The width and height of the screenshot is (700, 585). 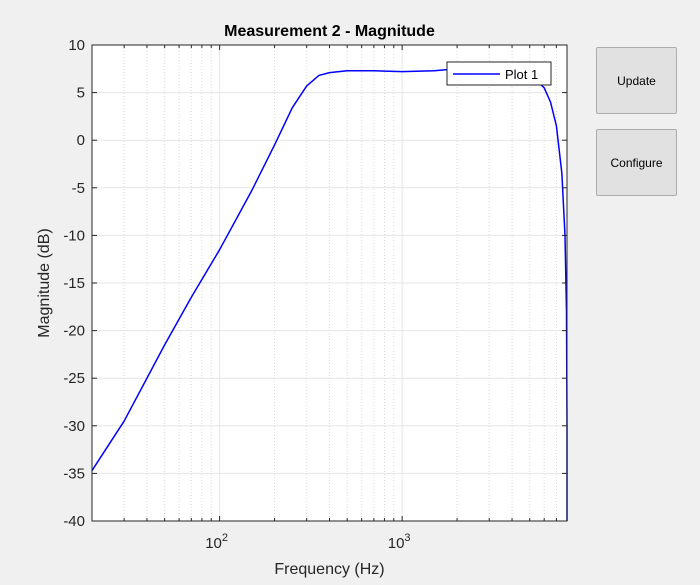 I want to click on x-axis-label: Frequency (Hz), so click(x=329, y=569).